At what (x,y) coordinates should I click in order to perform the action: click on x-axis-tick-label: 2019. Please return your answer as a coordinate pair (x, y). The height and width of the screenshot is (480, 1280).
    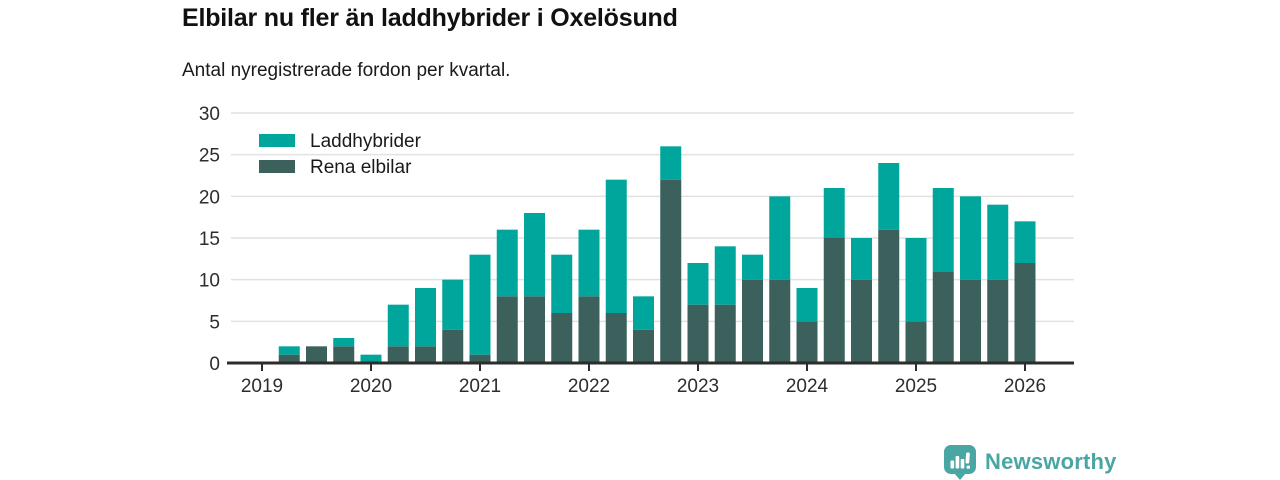
    Looking at the image, I should click on (262, 386).